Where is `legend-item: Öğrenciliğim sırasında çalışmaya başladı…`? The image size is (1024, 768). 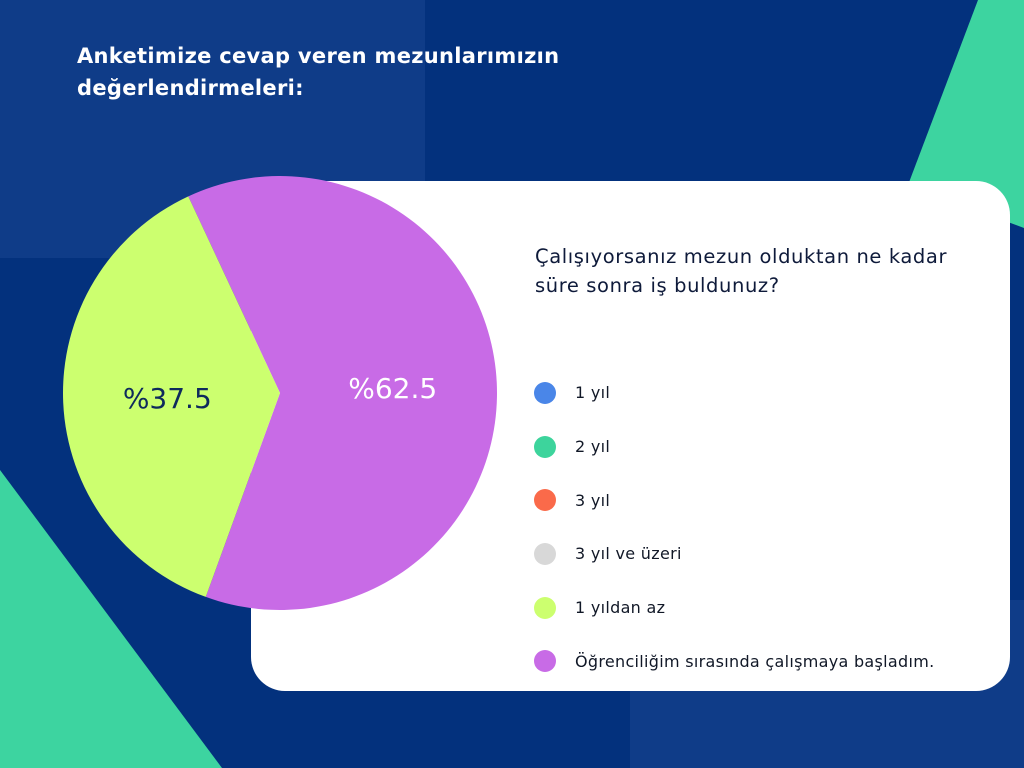 legend-item: Öğrenciliğim sırasında çalışmaya başladı… is located at coordinates (734, 661).